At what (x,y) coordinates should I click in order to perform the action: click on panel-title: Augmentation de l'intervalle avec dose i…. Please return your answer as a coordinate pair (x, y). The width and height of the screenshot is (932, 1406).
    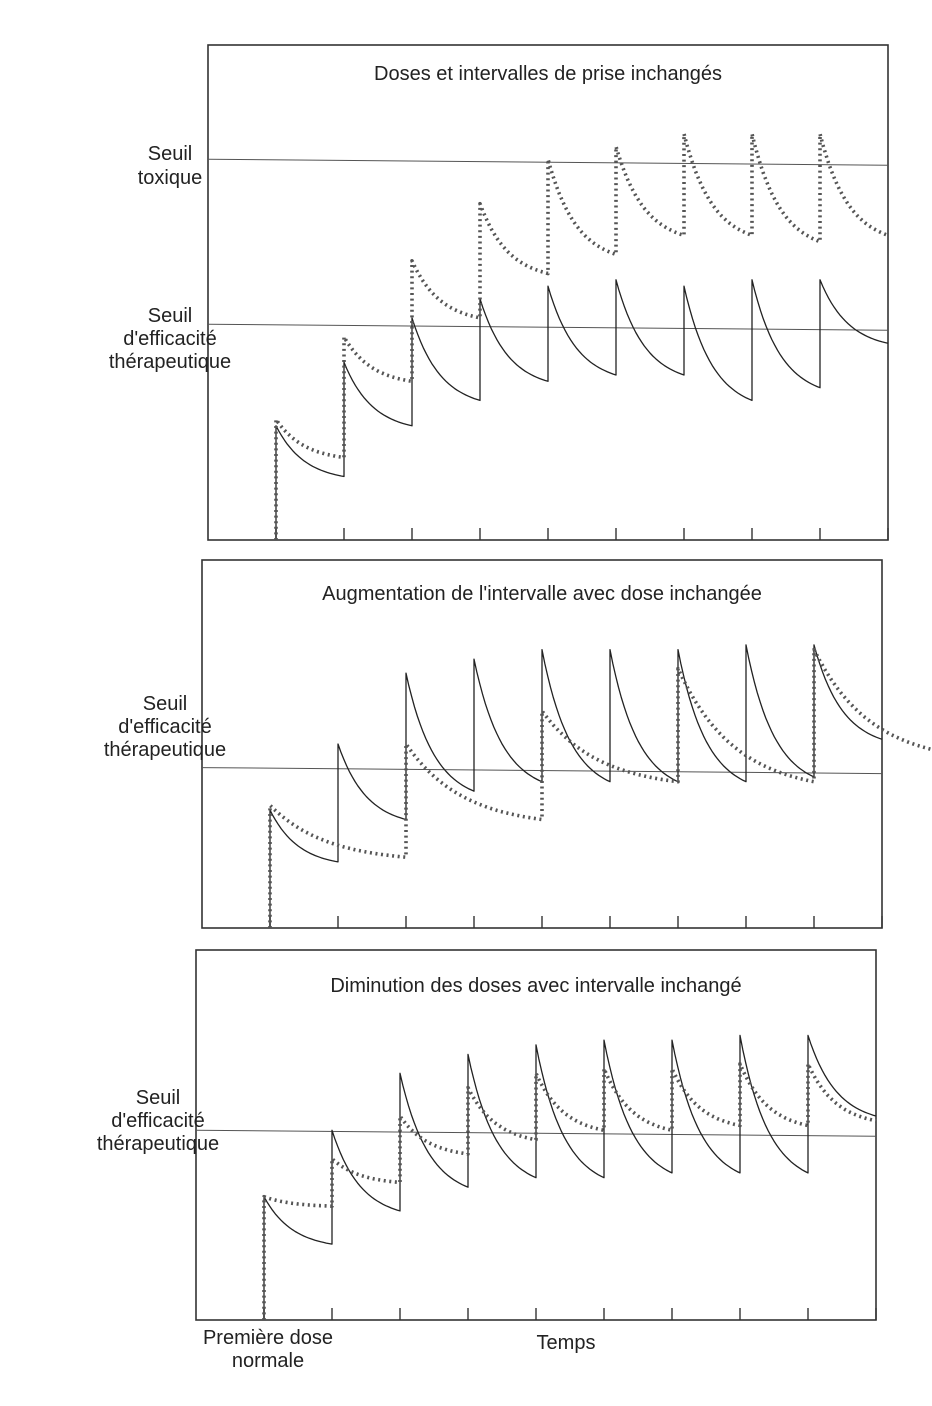
    Looking at the image, I should click on (542, 594).